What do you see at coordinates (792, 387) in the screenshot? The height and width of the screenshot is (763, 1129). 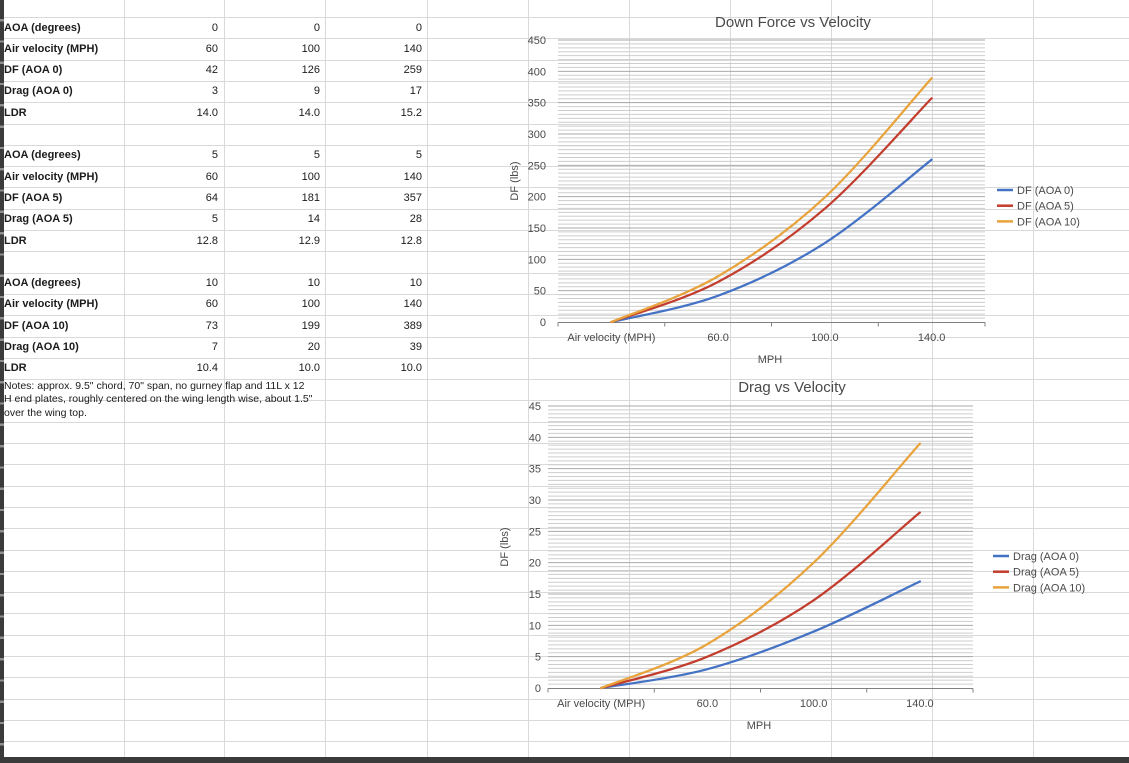 I see `chart-title: Drag vs Velocity` at bounding box center [792, 387].